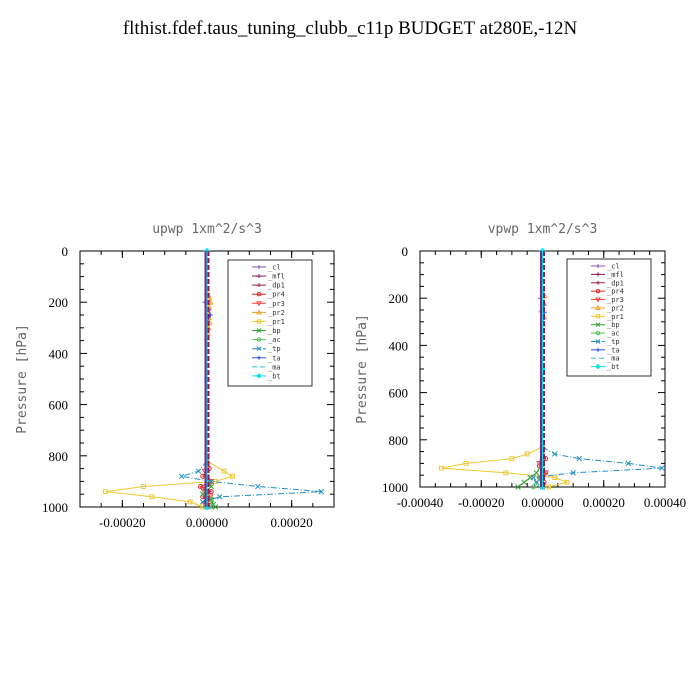 This screenshot has width=700, height=700. I want to click on legend-label: _dp1, so click(615, 283).